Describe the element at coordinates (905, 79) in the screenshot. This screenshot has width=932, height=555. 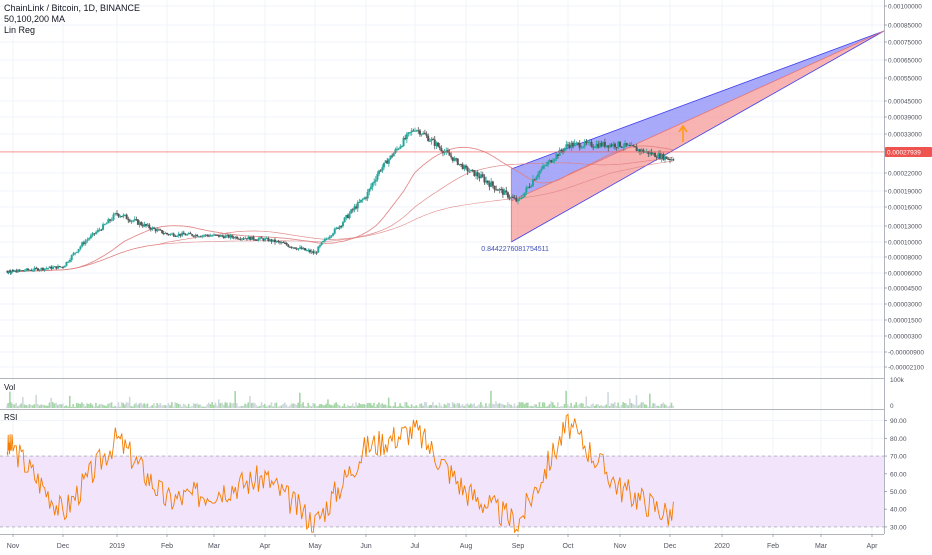
I see `price-tick-label: 0.00055000` at that location.